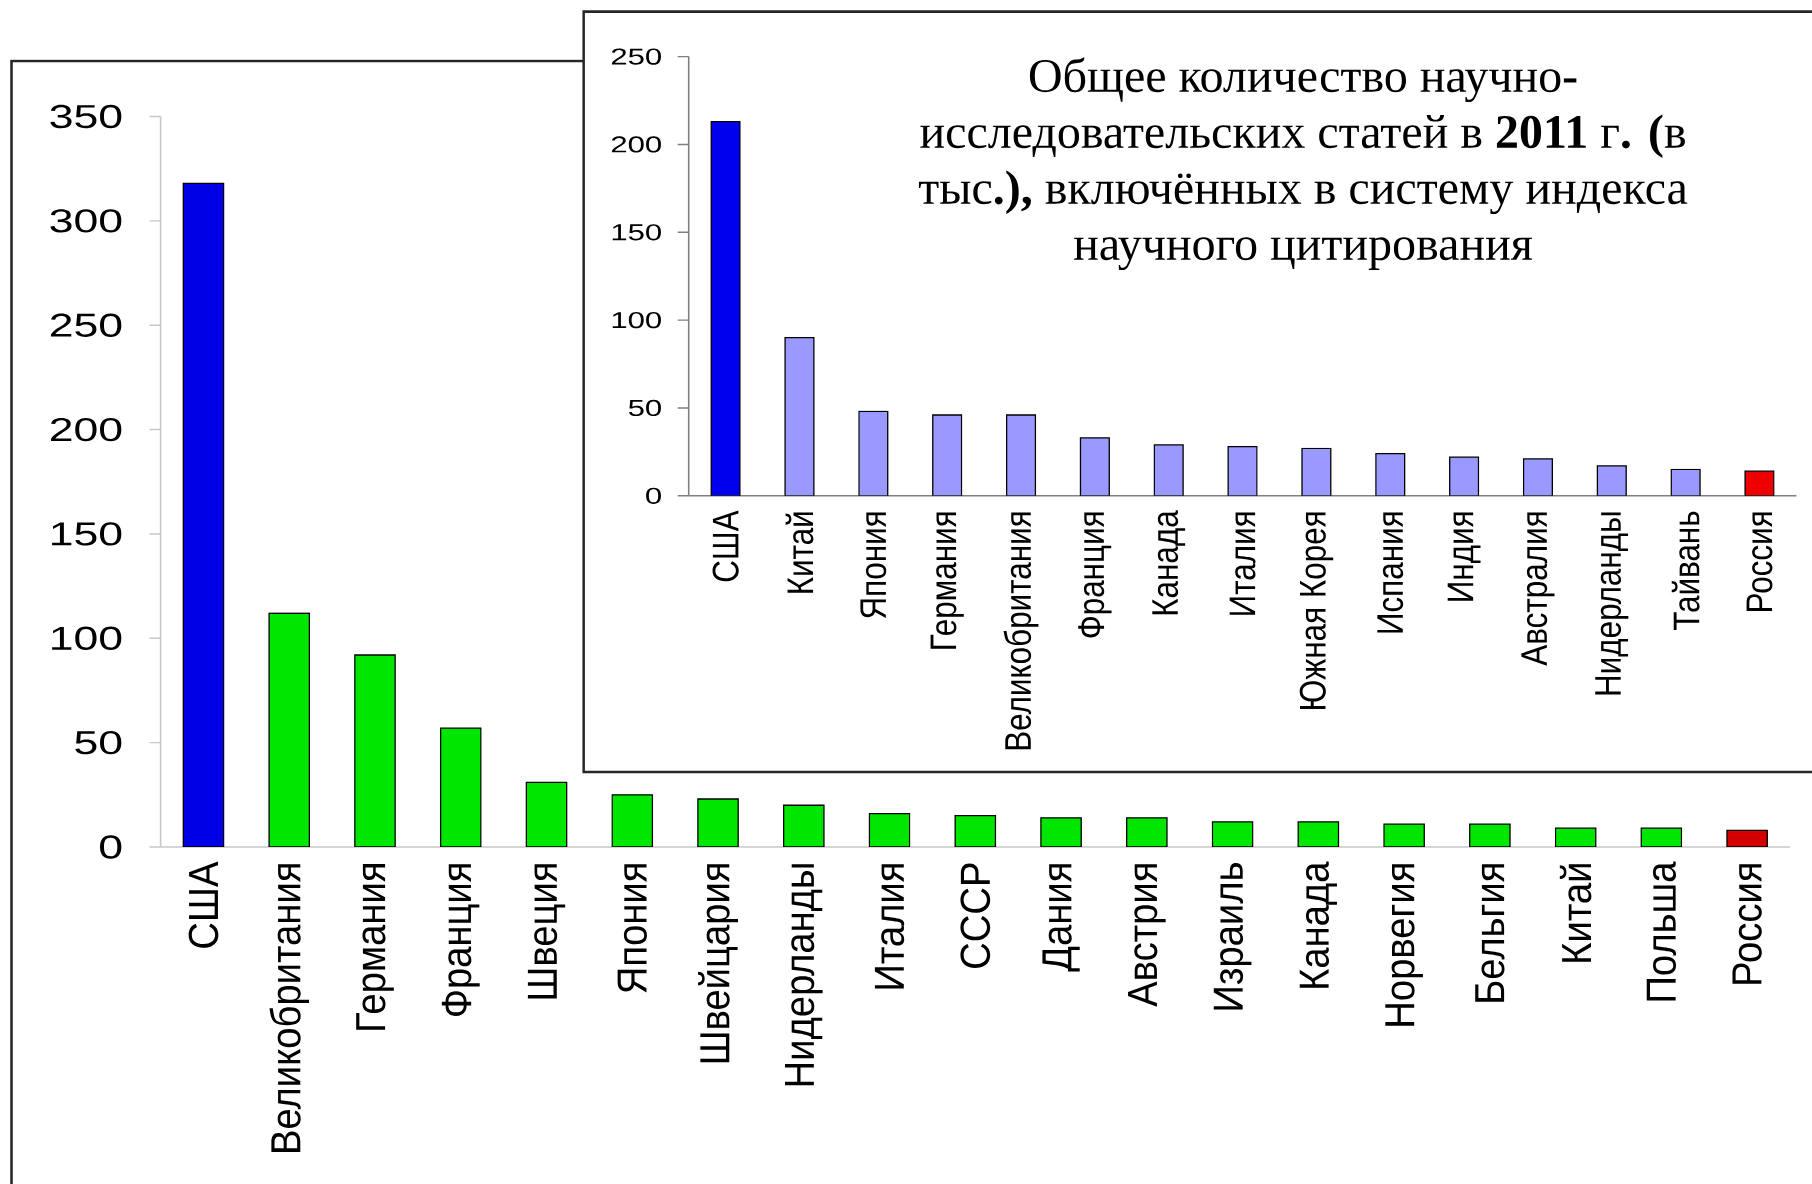  What do you see at coordinates (1661, 931) in the screenshot?
I see `x-tick-label: Польша` at bounding box center [1661, 931].